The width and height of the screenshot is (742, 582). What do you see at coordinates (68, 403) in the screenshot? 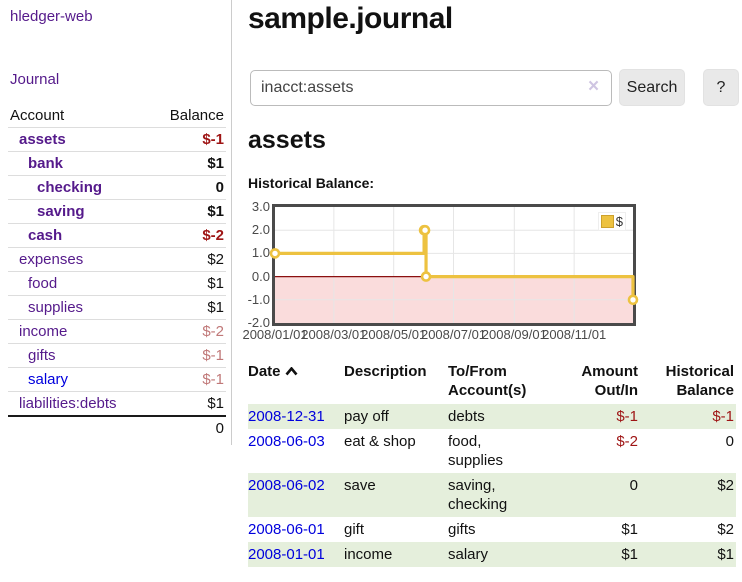
I see `account-link-liabilities-debts: liabilities:debts` at bounding box center [68, 403].